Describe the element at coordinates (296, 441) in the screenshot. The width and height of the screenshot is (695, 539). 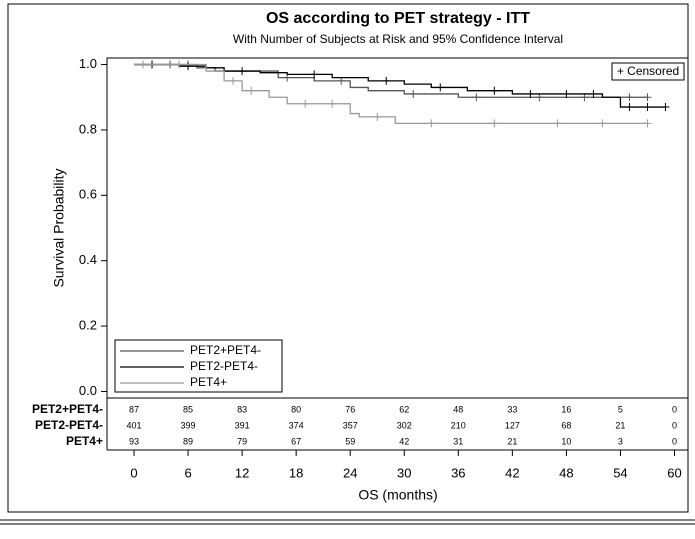
I see `risk-count: 67` at that location.